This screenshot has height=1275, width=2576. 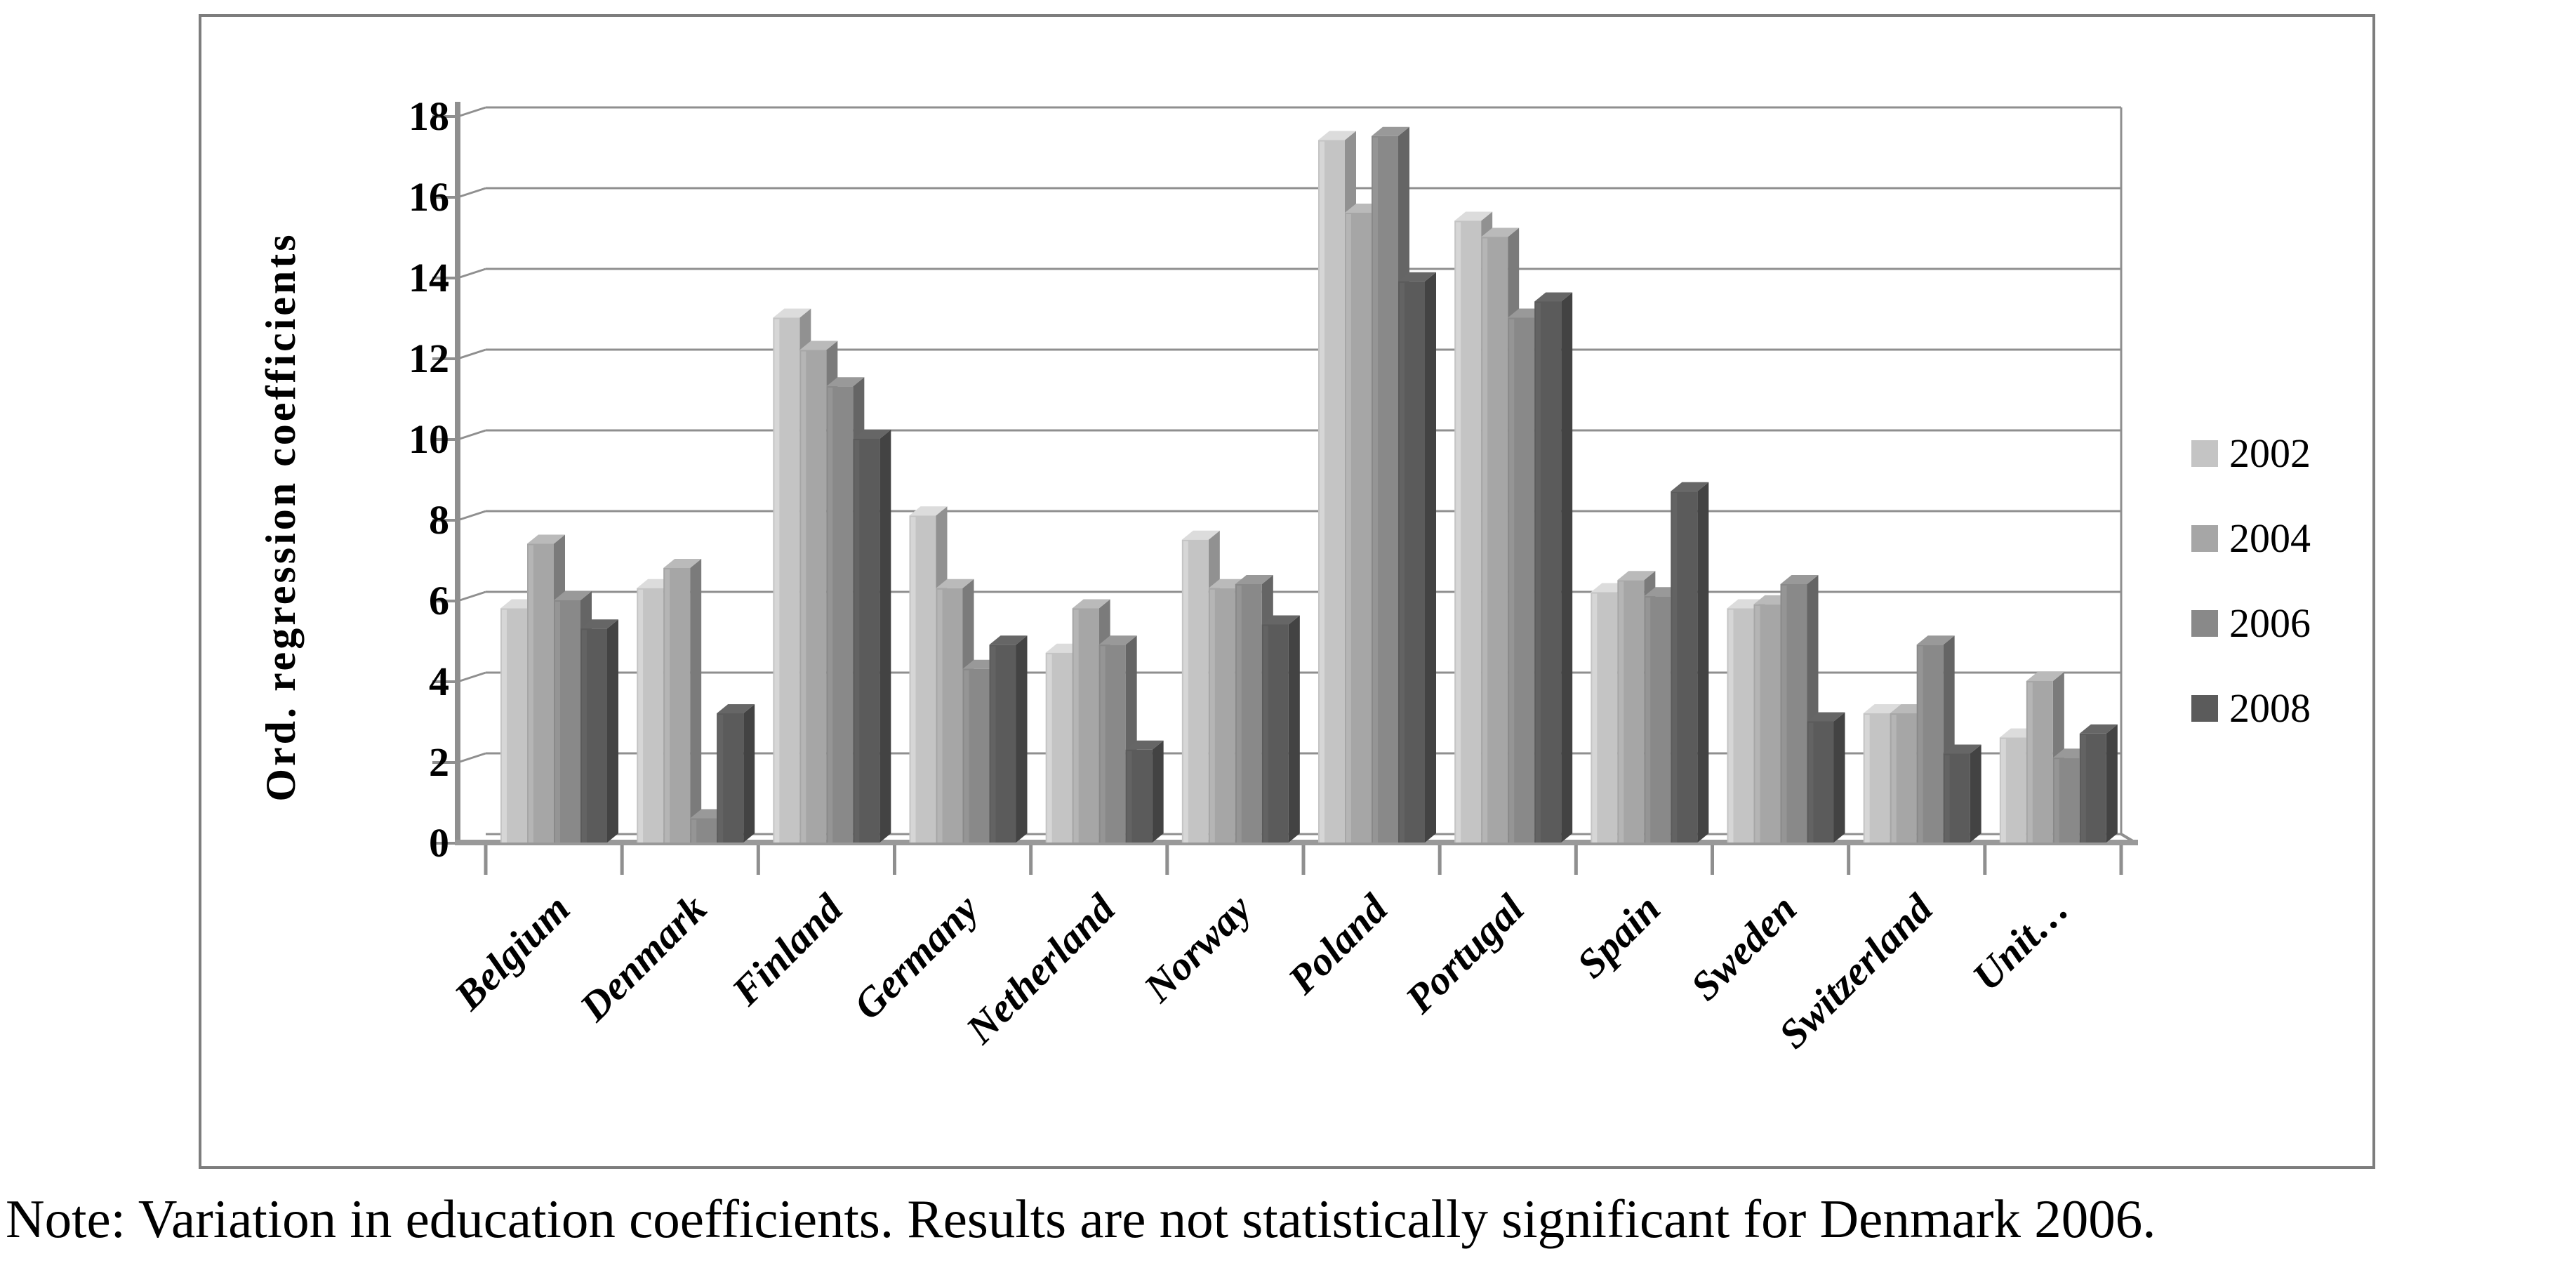 I want to click on bar-side-finland-2008, so click(x=885, y=637).